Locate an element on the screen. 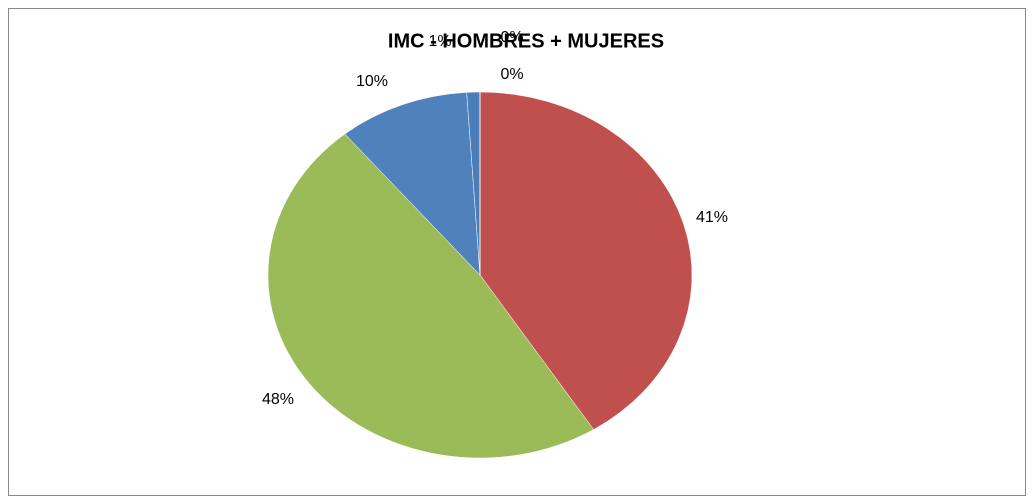  chart-title: IMC - HOMBRES + MUJERES is located at coordinates (526, 41).